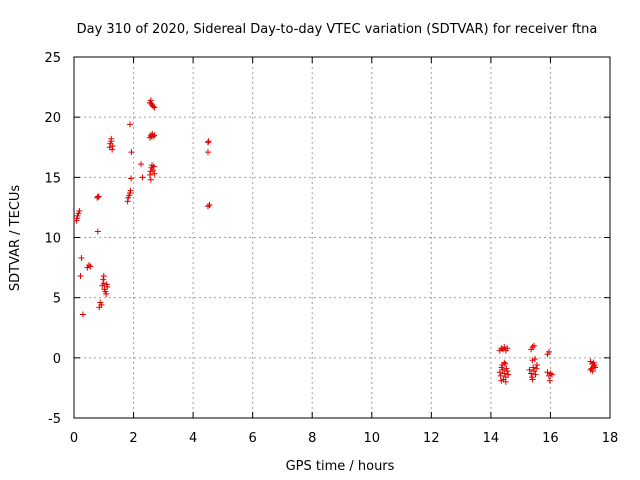 The image size is (640, 480). What do you see at coordinates (74, 438) in the screenshot?
I see `x-tick-label: 0` at bounding box center [74, 438].